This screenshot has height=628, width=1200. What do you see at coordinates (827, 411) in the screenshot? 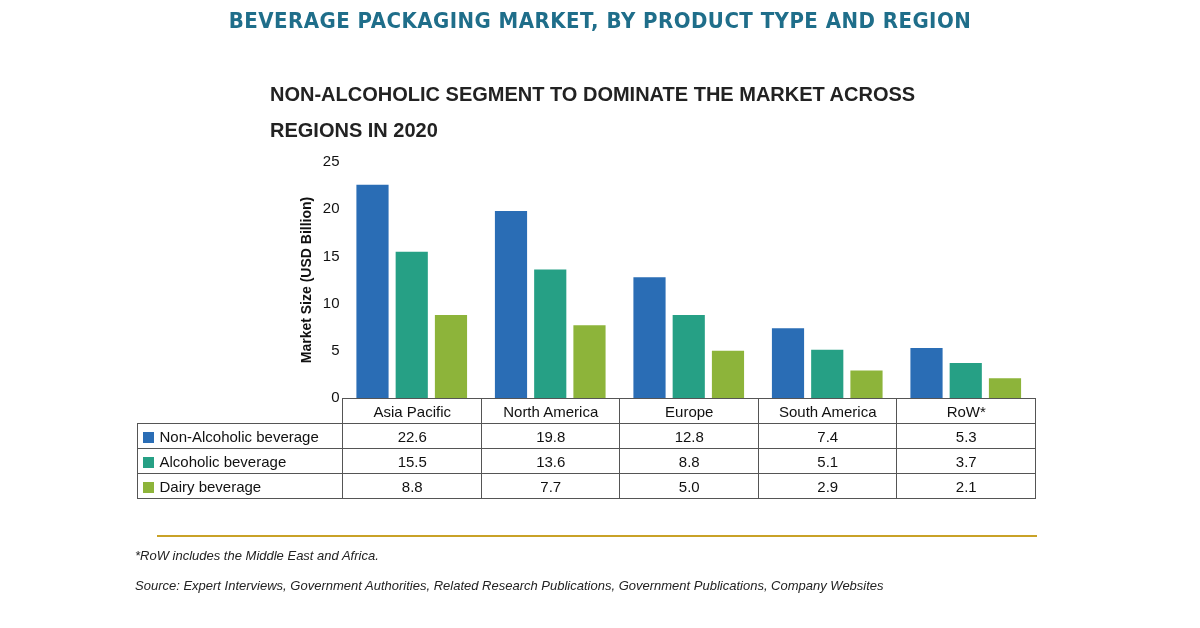
I see `x-tick-label: South America` at bounding box center [827, 411].